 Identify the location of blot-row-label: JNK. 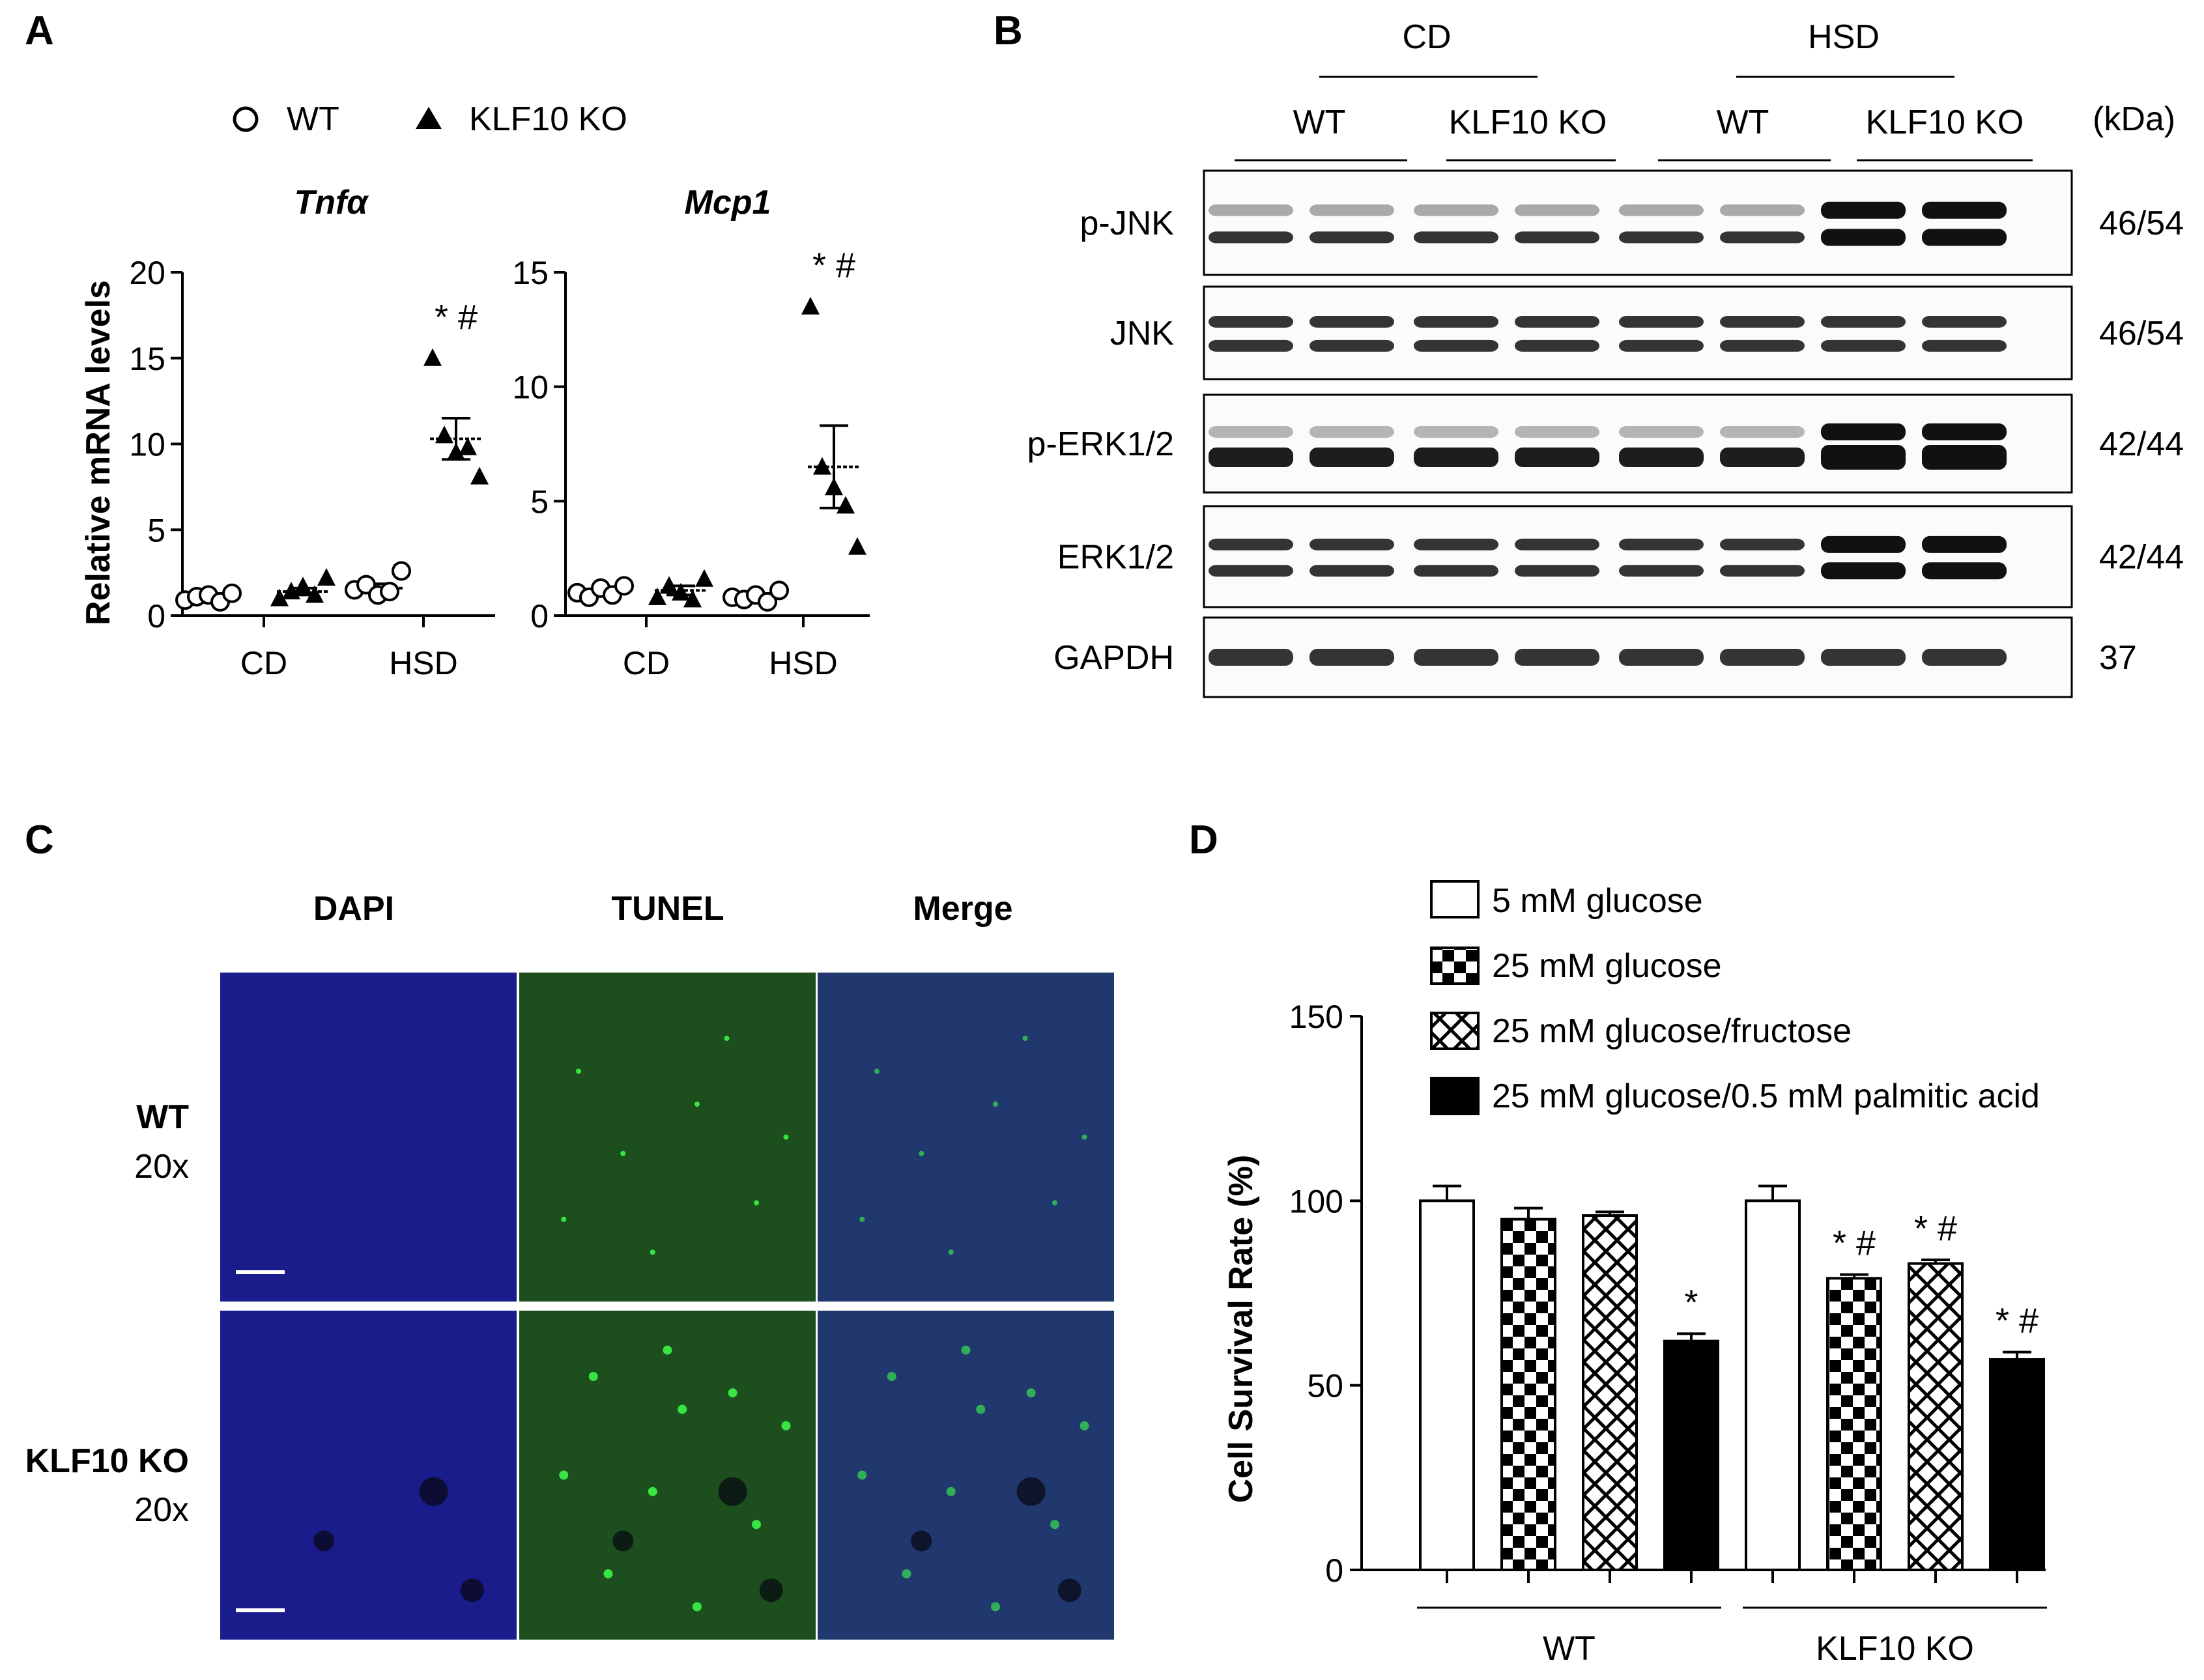
(1142, 333).